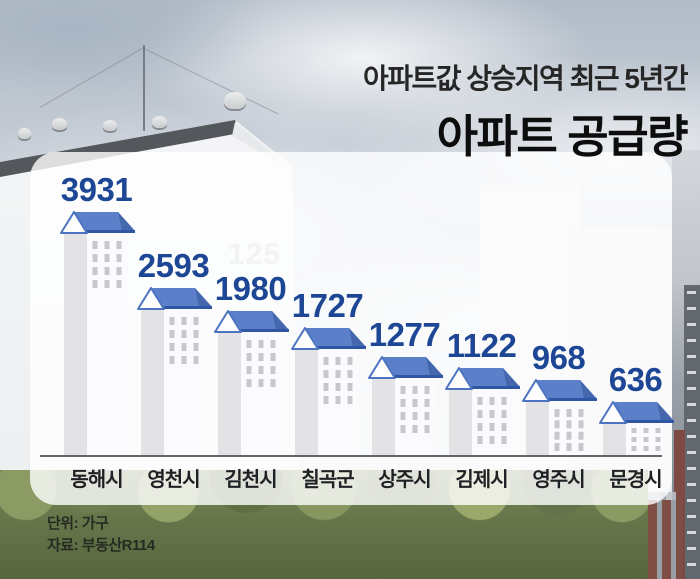  Describe the element at coordinates (144, 88) in the screenshot. I see `antenna-mast` at that location.